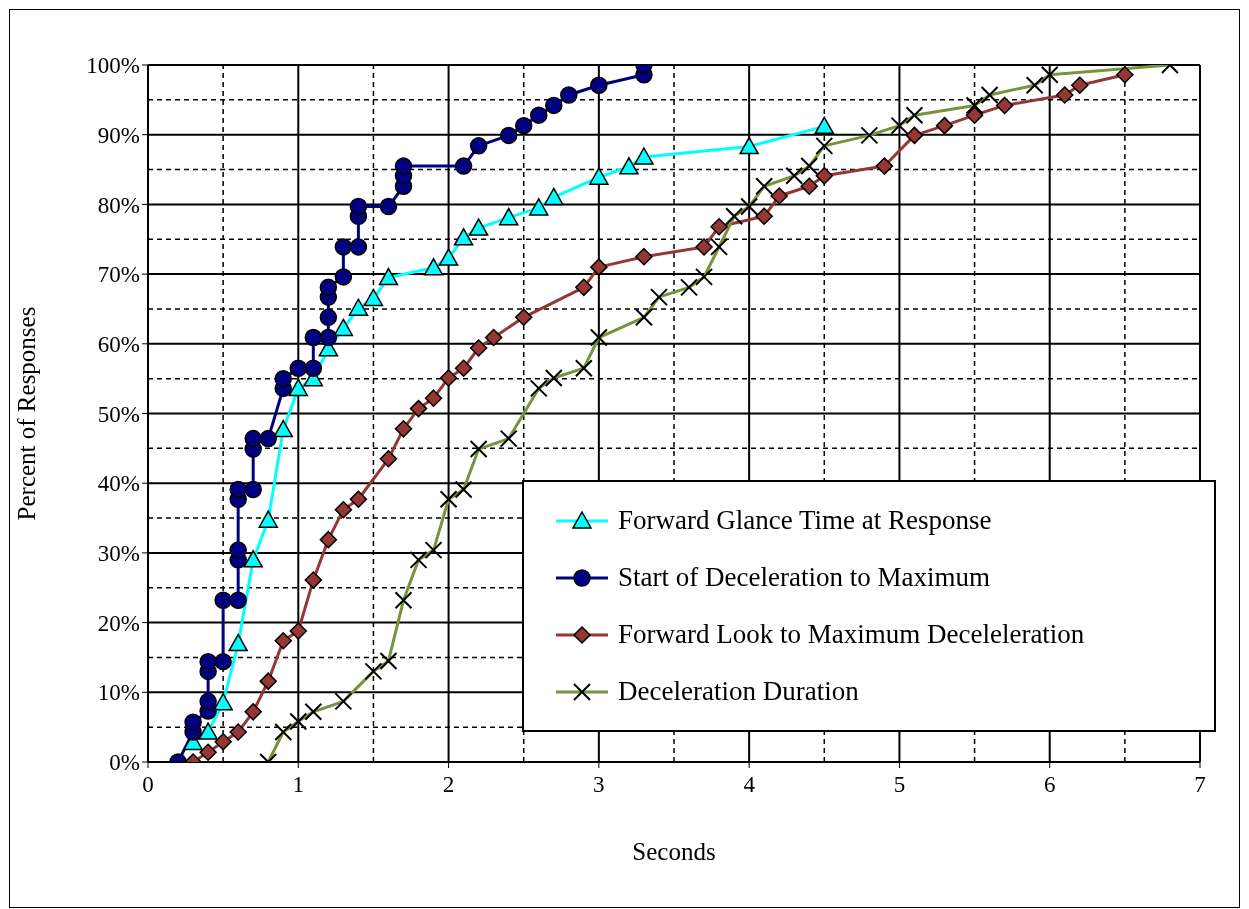  I want to click on y-tick-label: 50%, so click(118, 414).